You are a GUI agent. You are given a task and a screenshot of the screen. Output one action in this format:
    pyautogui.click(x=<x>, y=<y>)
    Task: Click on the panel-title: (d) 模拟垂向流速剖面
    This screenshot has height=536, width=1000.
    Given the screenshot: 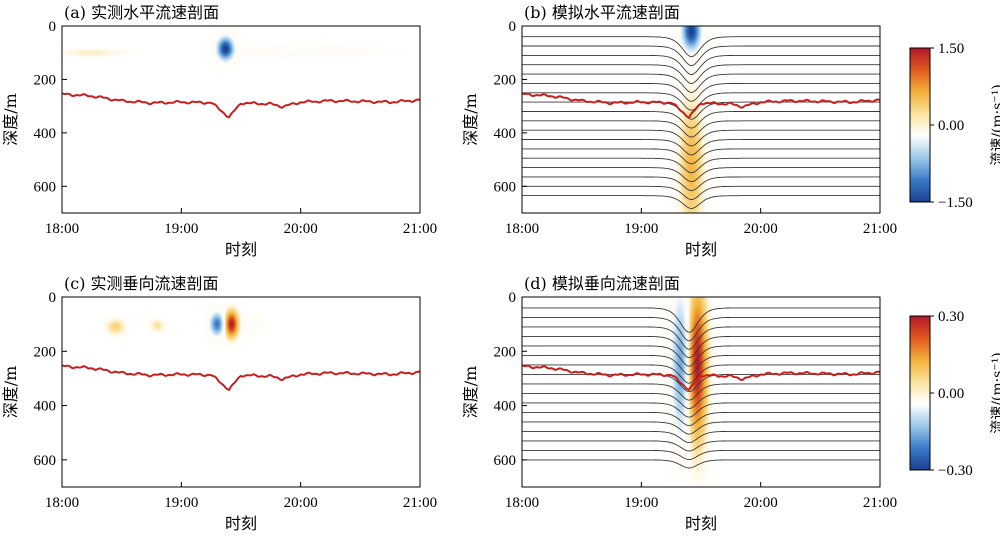 What is the action you would take?
    pyautogui.click(x=602, y=283)
    